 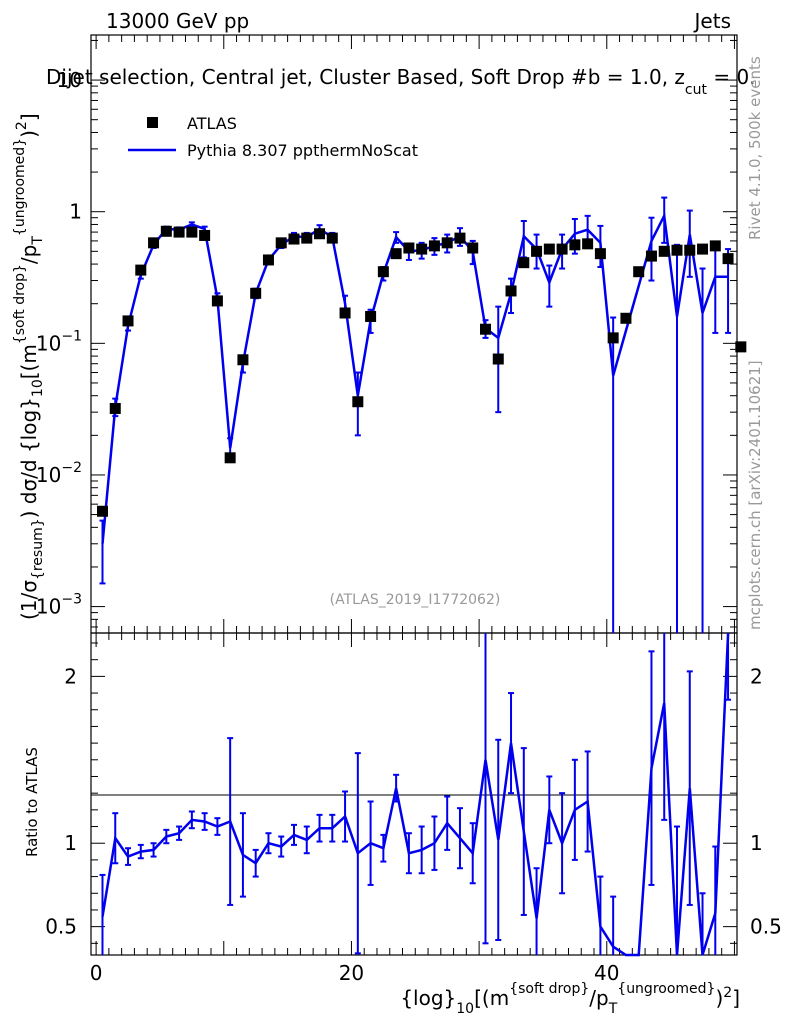 I want to click on rivet-side-label: Rivet 4.1.0, 500k events, so click(x=755, y=148).